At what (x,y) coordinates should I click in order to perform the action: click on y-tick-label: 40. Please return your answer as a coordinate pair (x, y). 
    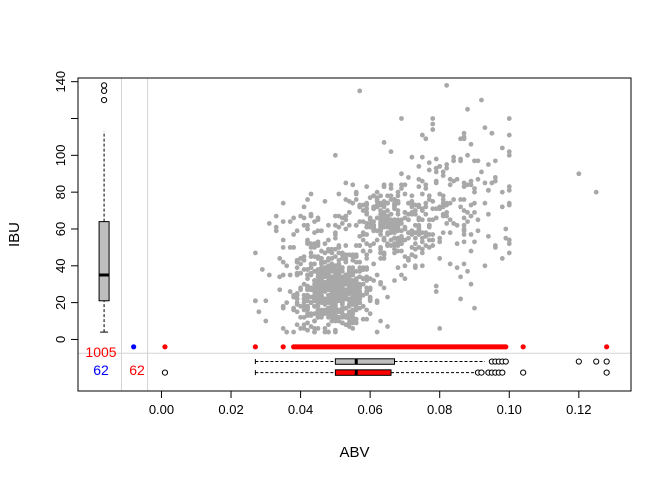
    Looking at the image, I should click on (60, 266).